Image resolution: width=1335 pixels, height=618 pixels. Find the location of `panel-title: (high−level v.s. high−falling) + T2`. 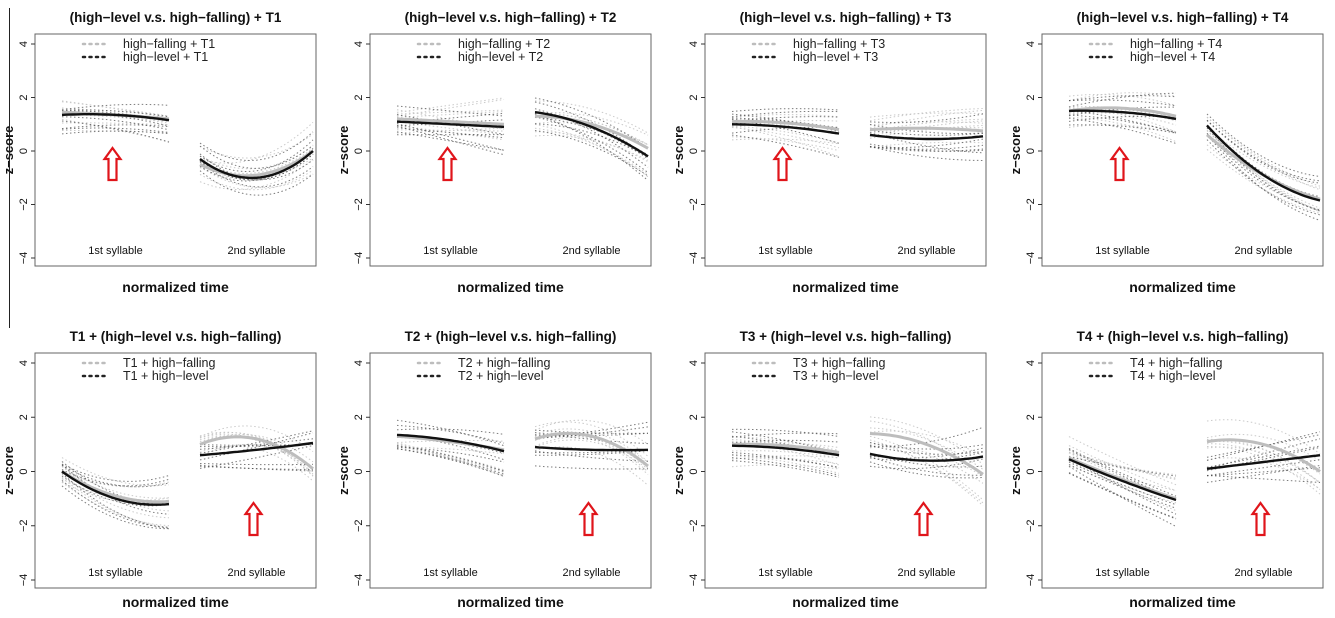

panel-title: (high−level v.s. high−falling) + T2 is located at coordinates (511, 17).